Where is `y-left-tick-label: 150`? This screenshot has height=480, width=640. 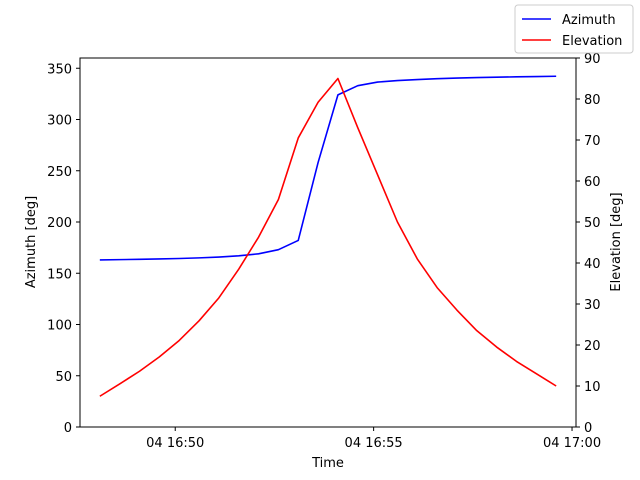
y-left-tick-label: 150 is located at coordinates (59, 274).